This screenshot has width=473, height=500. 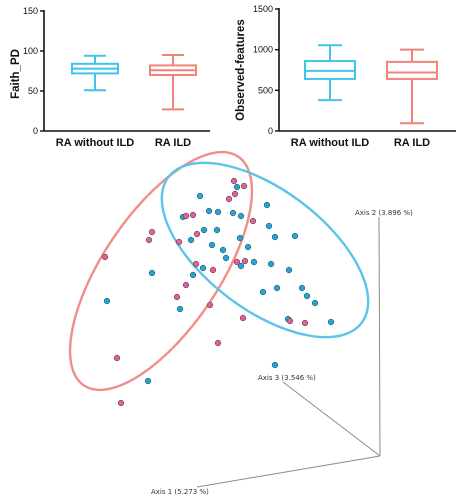 I want to click on faith-pd-y-ticks: 0 50 100 150, so click(x=33, y=71).